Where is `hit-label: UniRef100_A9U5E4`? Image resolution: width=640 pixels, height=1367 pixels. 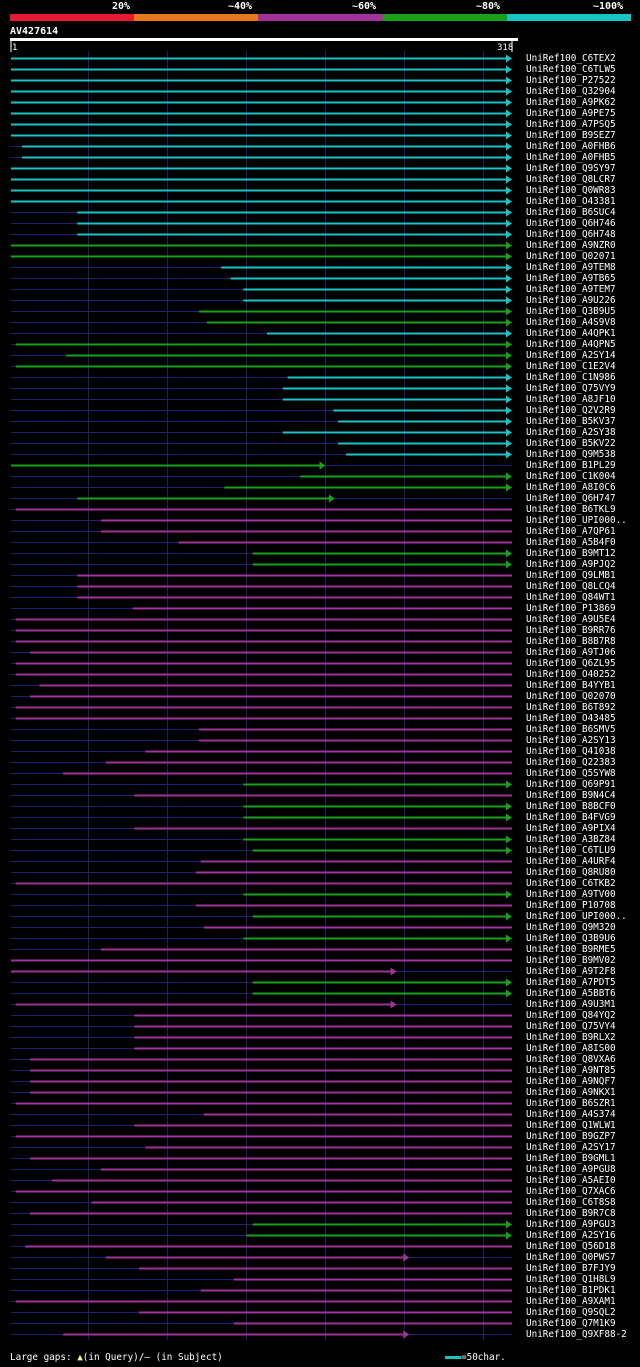 hit-label: UniRef100_A9U5E4 is located at coordinates (571, 619).